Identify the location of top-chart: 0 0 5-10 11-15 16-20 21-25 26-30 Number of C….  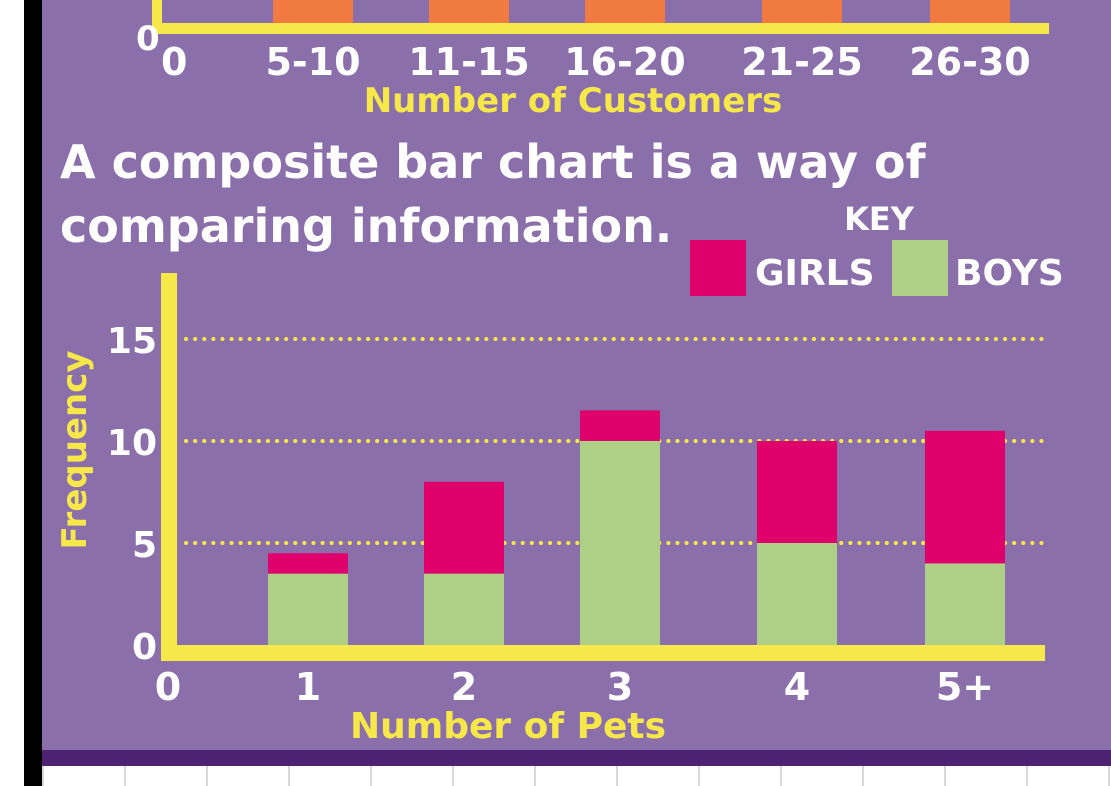
(592, 60).